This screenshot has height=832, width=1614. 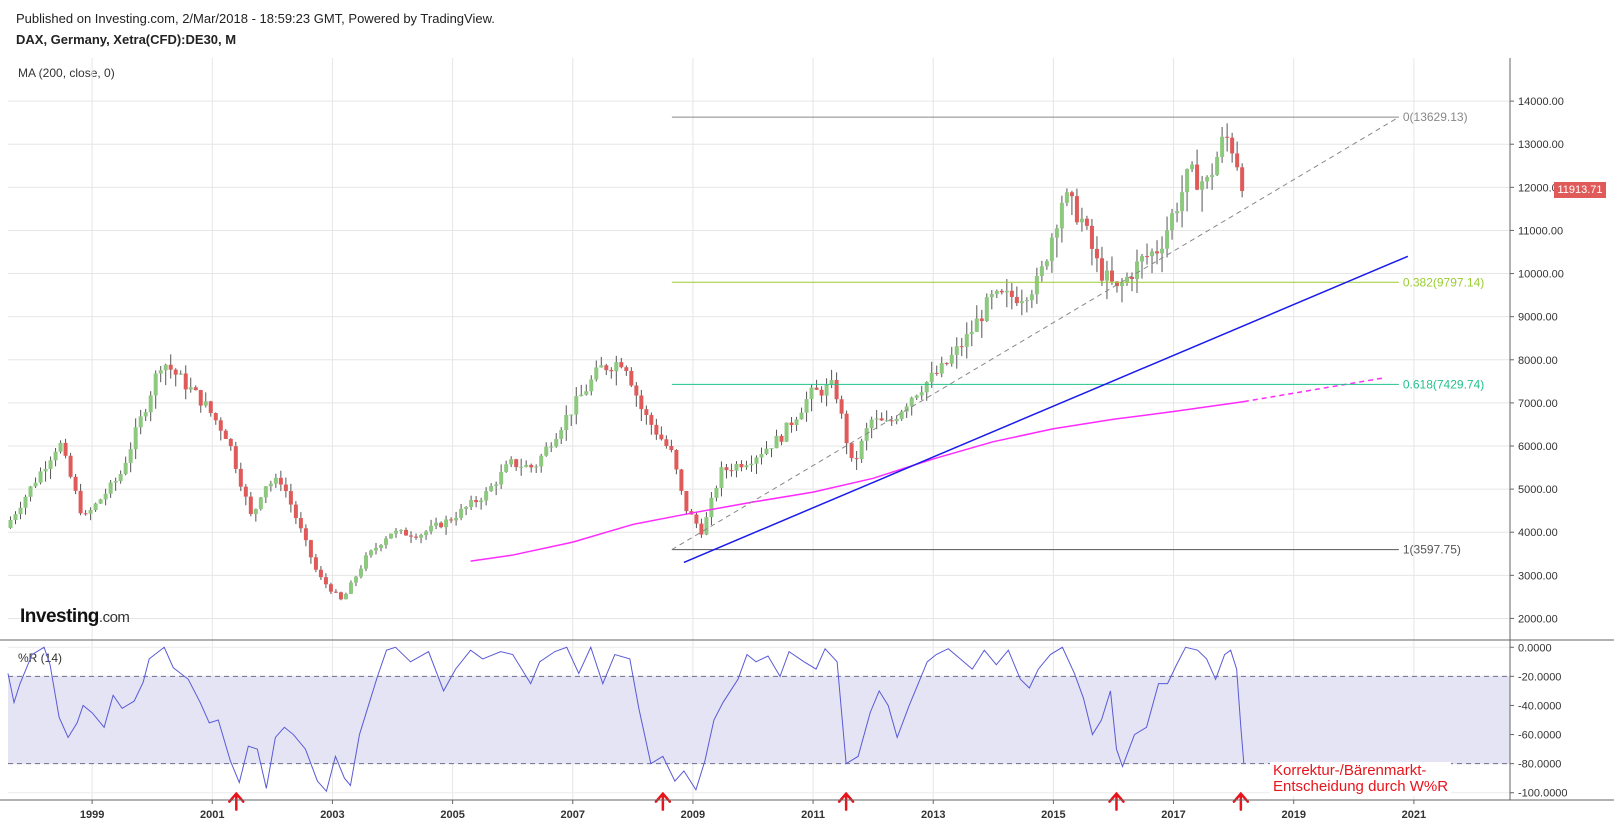 I want to click on y-tick-label: 7000.00, so click(x=1538, y=404).